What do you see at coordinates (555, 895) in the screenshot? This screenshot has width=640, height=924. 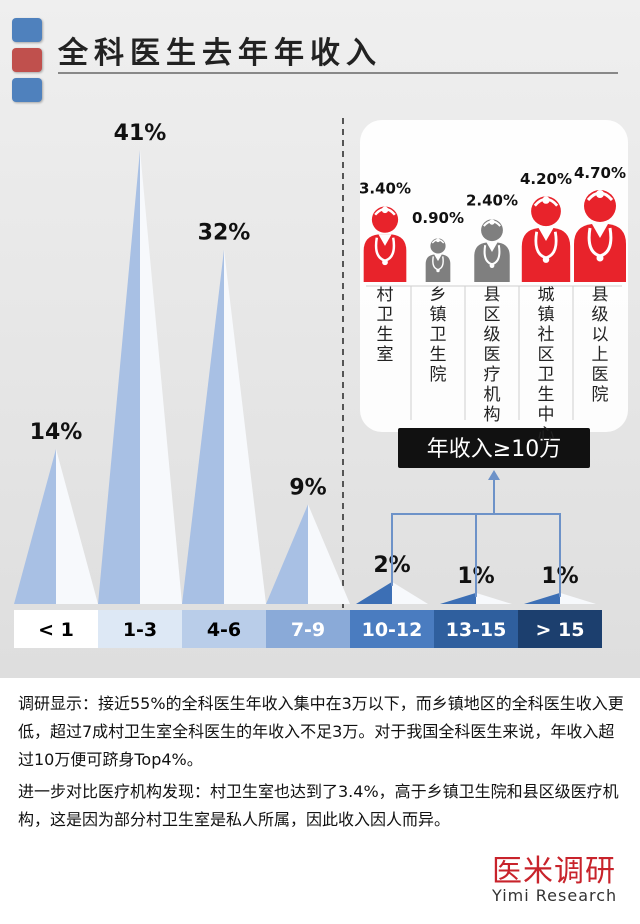 I see `brand-subtitle: Yimi Research` at bounding box center [555, 895].